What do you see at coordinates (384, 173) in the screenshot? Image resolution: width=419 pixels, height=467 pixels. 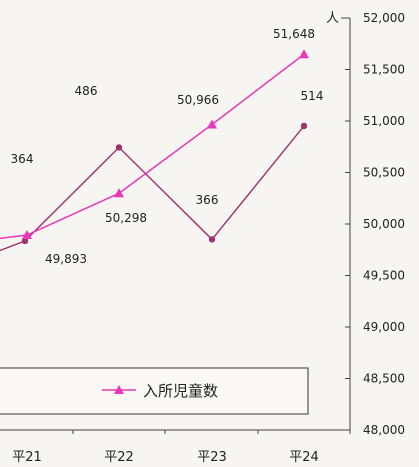 I see `y-tick-label: 50,500` at bounding box center [384, 173].